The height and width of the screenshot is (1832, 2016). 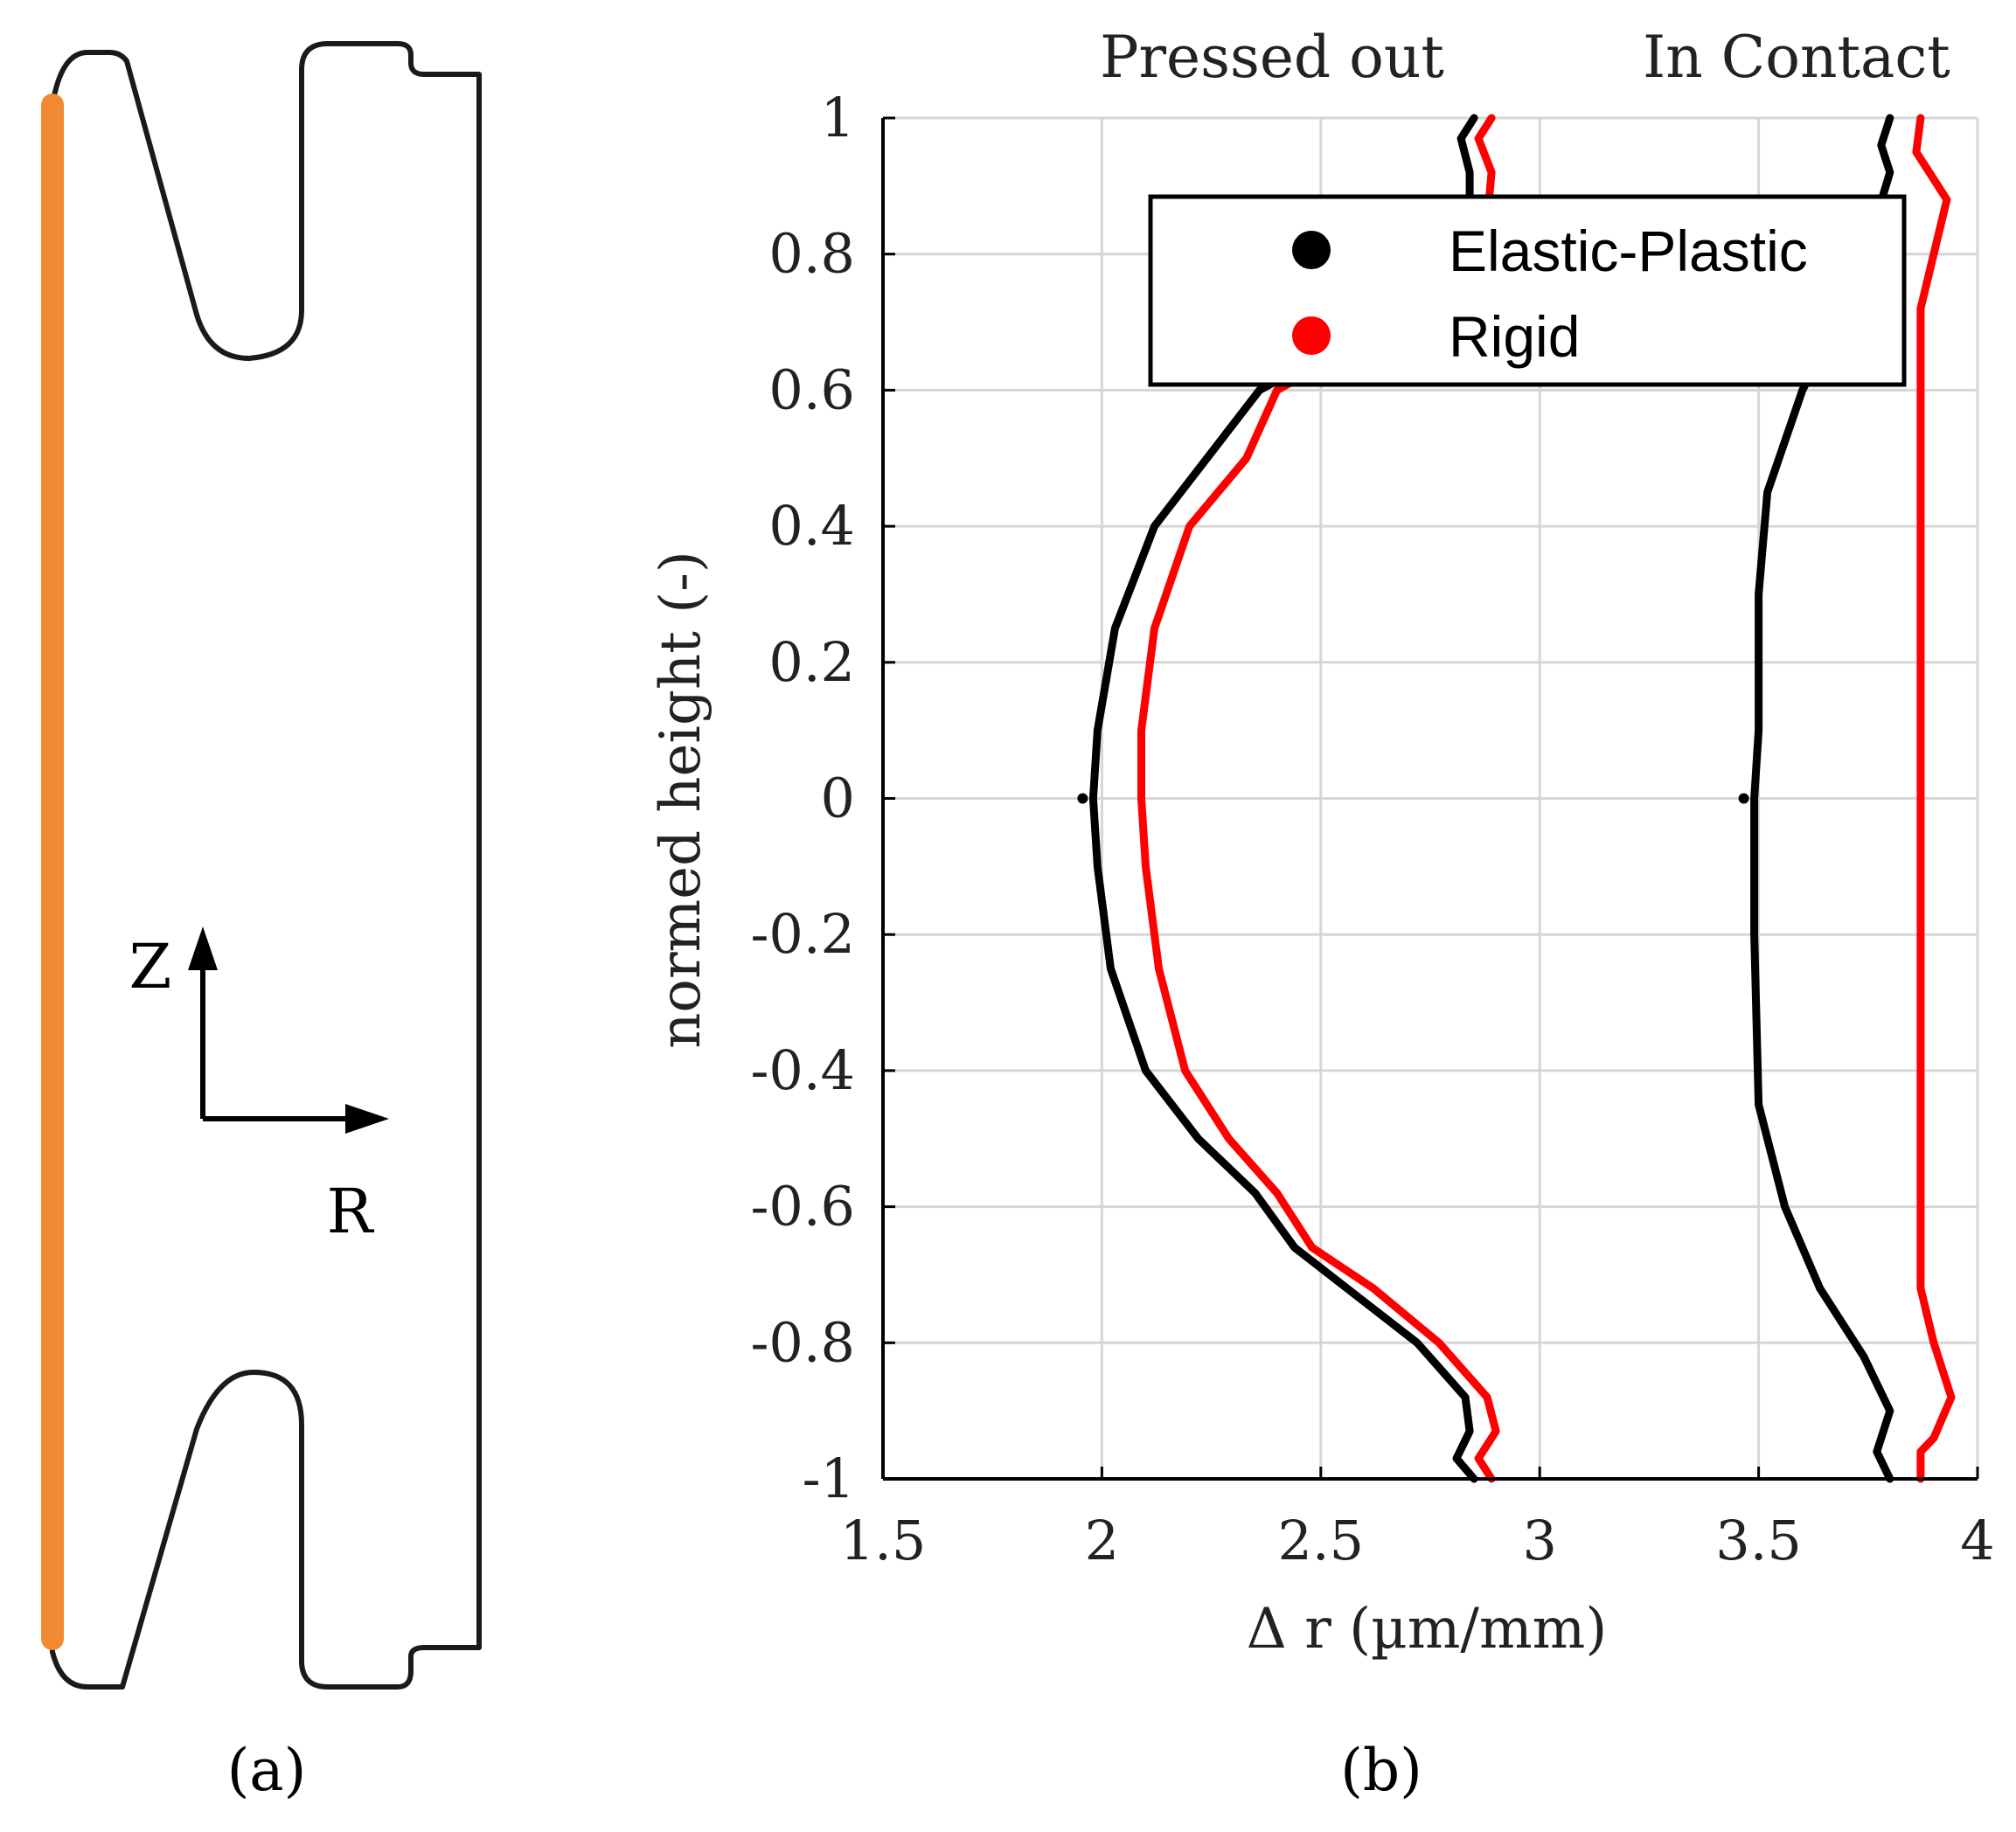 I want to click on y-tick-label: -1, so click(x=829, y=1478).